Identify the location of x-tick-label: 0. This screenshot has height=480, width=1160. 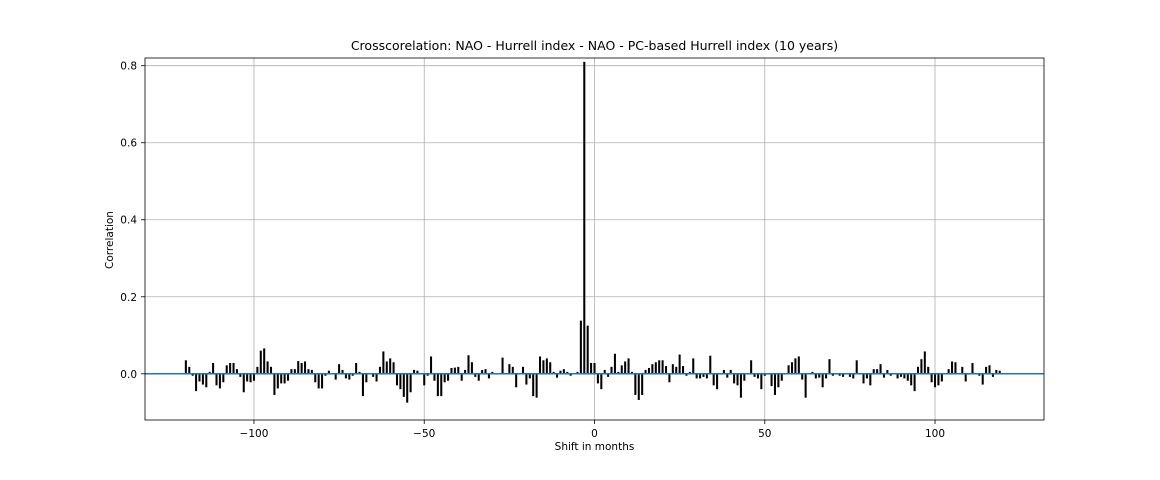
(594, 434).